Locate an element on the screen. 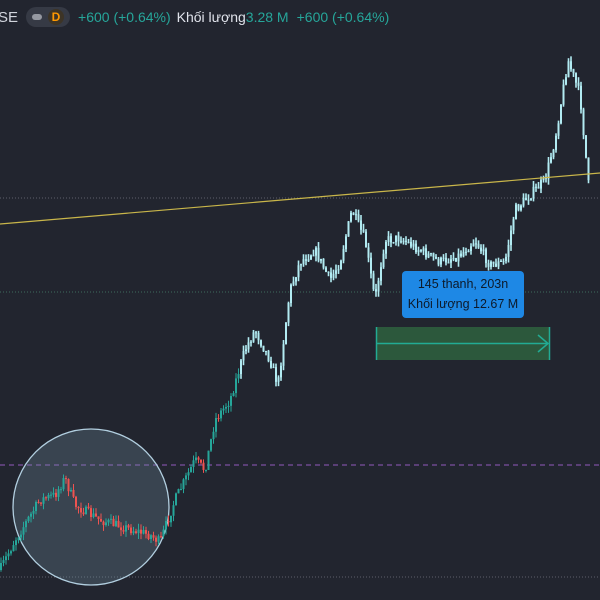  trend-line is located at coordinates (300, 198).